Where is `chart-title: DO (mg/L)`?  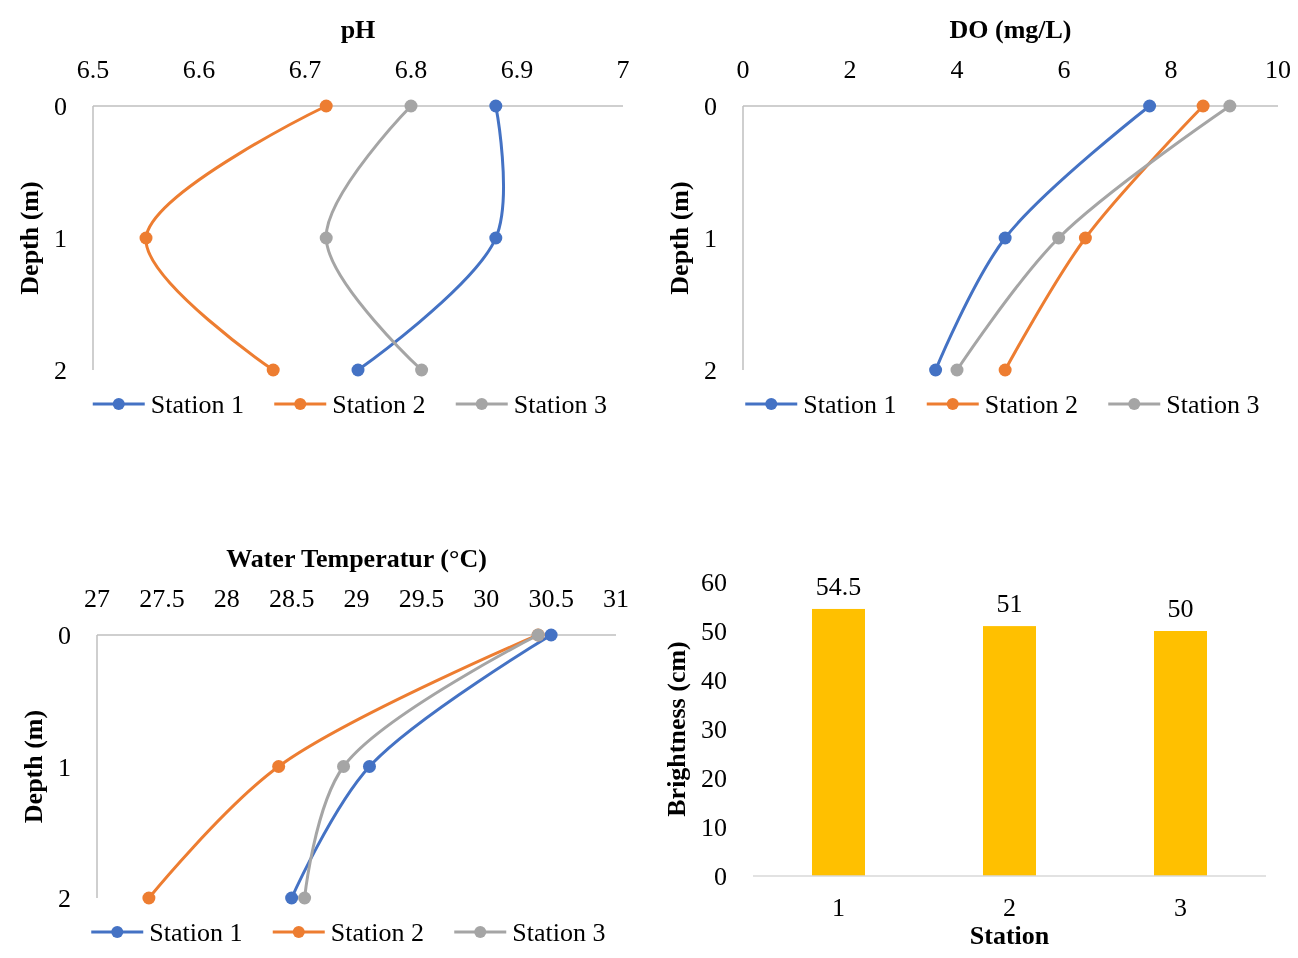
chart-title: DO (mg/L) is located at coordinates (1010, 29).